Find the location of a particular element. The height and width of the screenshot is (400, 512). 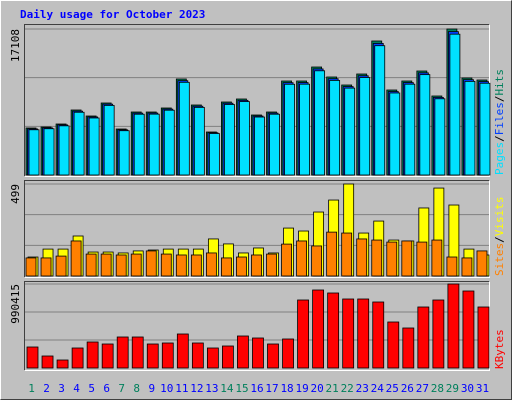

x-tick-label: 2 is located at coordinates (46, 388).